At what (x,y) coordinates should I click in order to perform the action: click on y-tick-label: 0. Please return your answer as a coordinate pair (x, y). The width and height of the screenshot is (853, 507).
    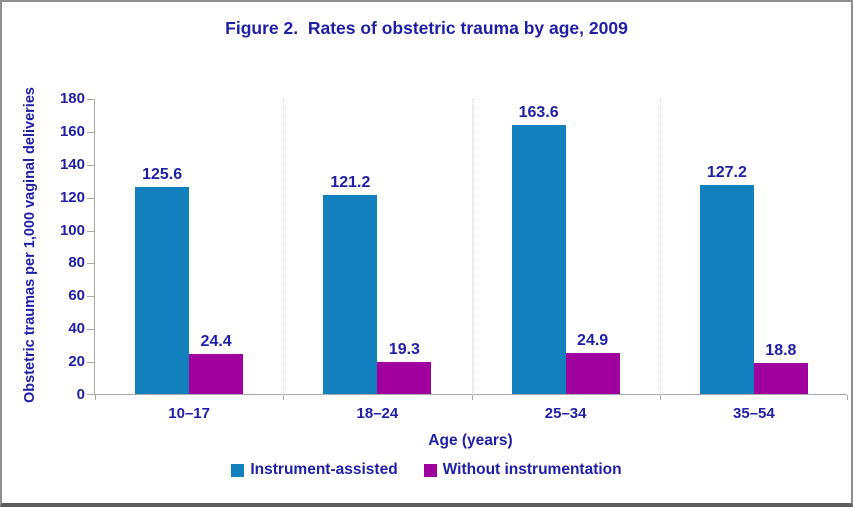
    Looking at the image, I should click on (80, 394).